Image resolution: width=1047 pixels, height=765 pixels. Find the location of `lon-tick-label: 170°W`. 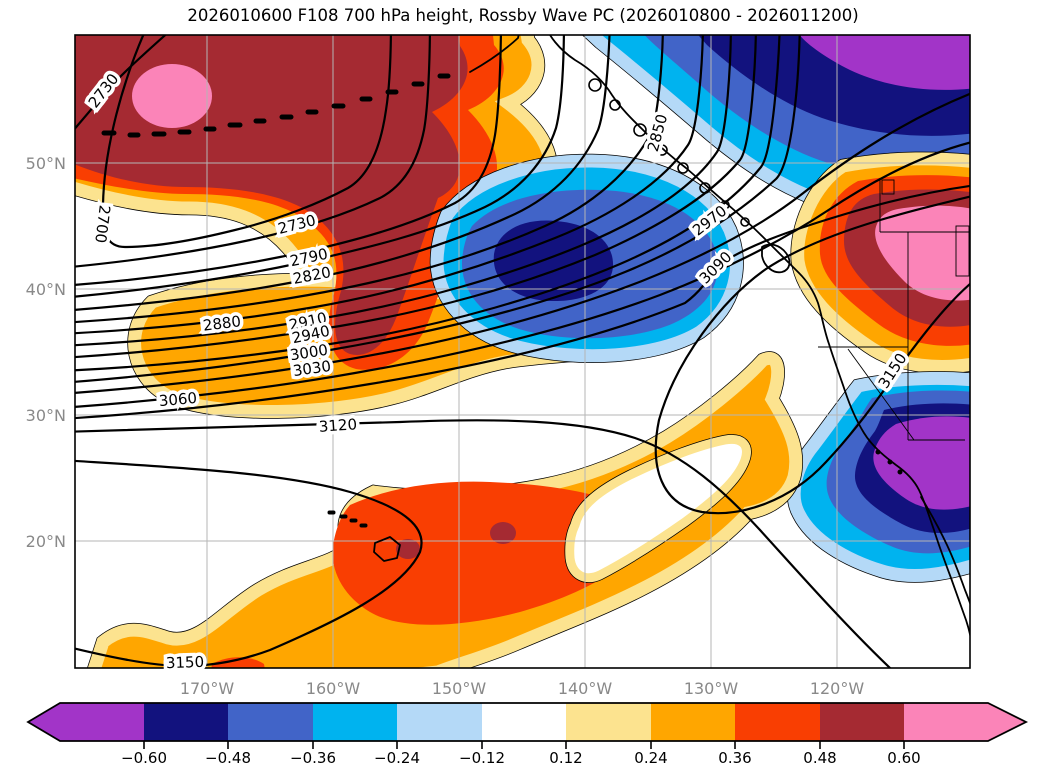

lon-tick-label: 170°W is located at coordinates (207, 688).